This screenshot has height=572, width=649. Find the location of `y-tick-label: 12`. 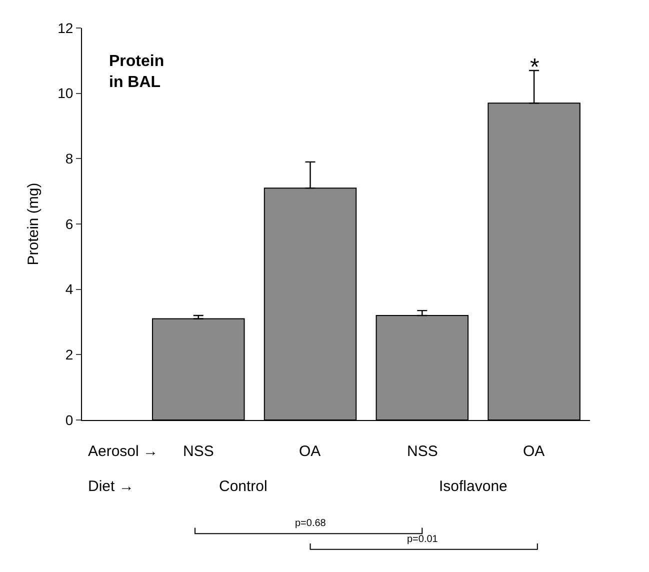

y-tick-label: 12 is located at coordinates (66, 28).